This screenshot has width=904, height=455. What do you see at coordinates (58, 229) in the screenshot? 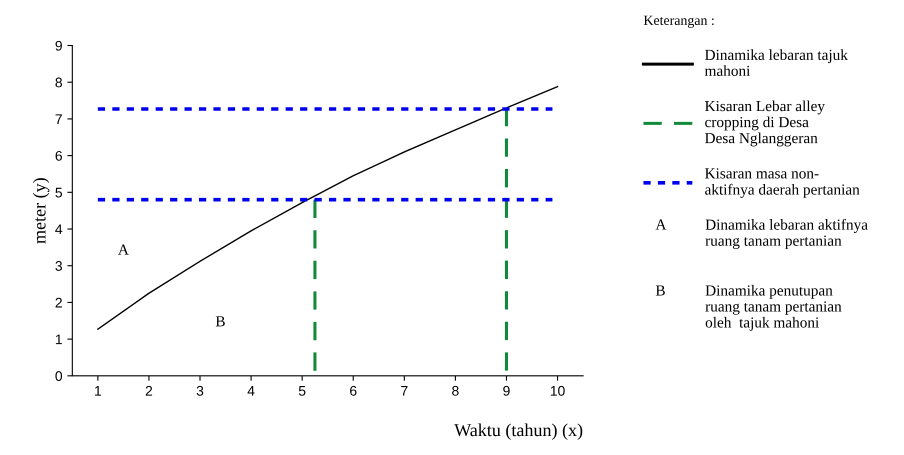
I see `y-tick-label: 4` at bounding box center [58, 229].